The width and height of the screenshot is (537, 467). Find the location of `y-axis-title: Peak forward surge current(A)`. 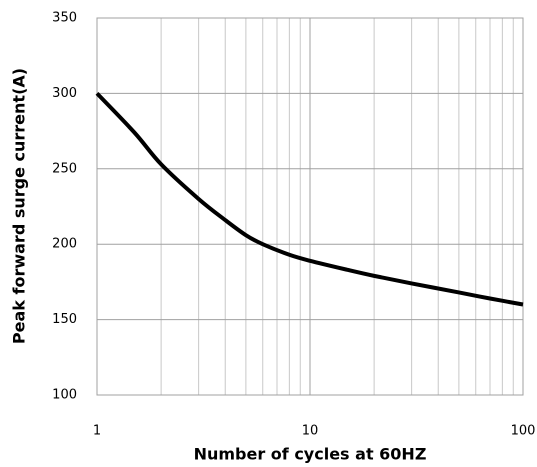

y-axis-title: Peak forward surge current(A) is located at coordinates (19, 206).